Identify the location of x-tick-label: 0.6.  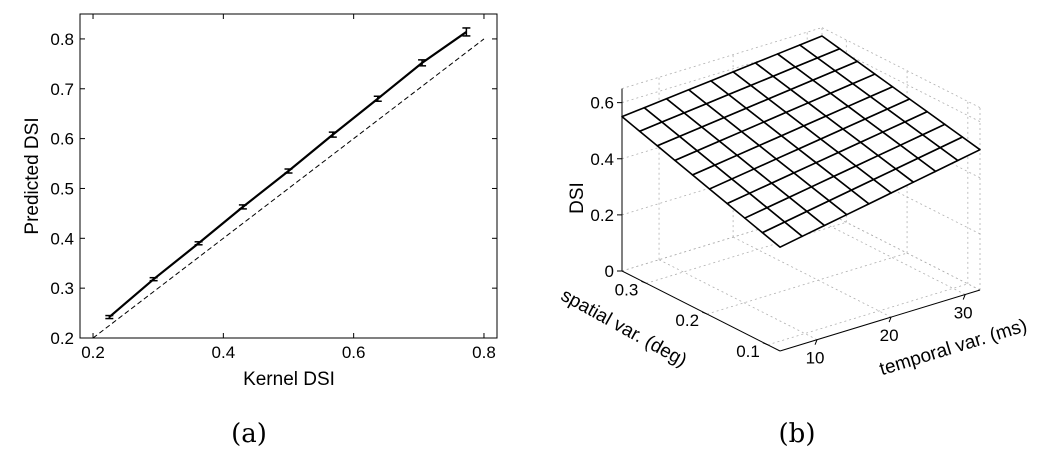
(354, 352).